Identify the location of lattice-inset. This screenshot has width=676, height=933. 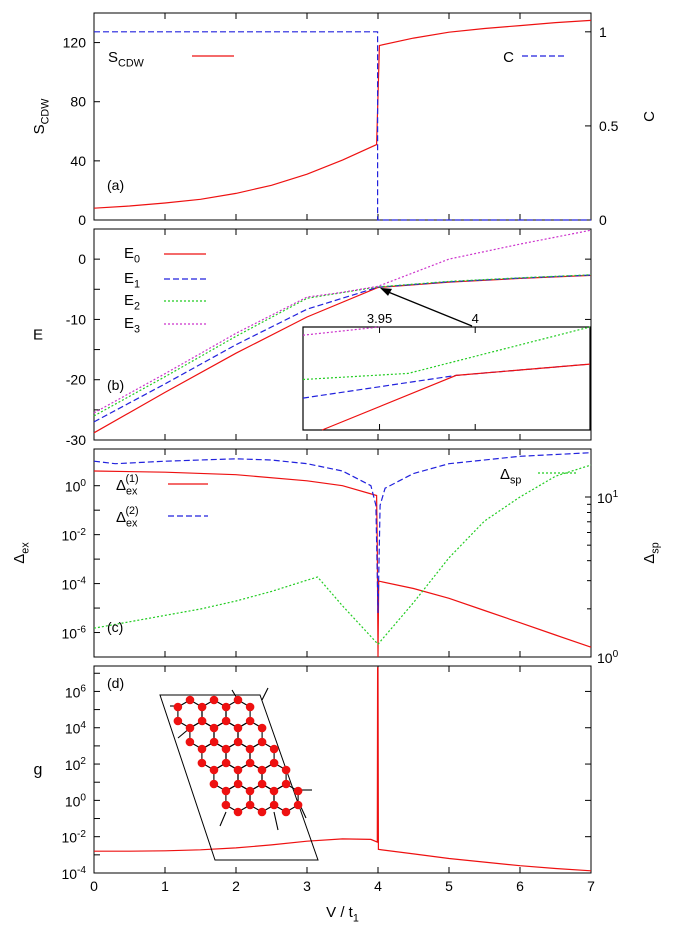
(239, 774).